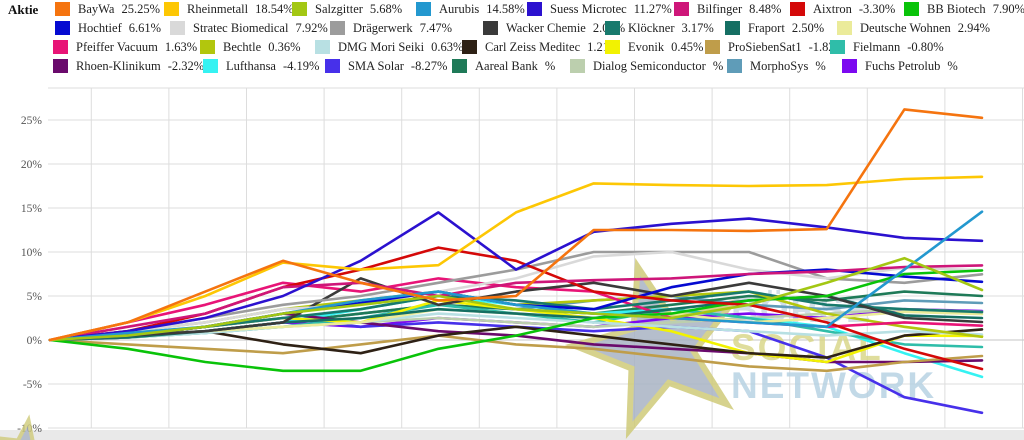  Describe the element at coordinates (765, 9) in the screenshot. I see `legend-value: 8.48%` at that location.